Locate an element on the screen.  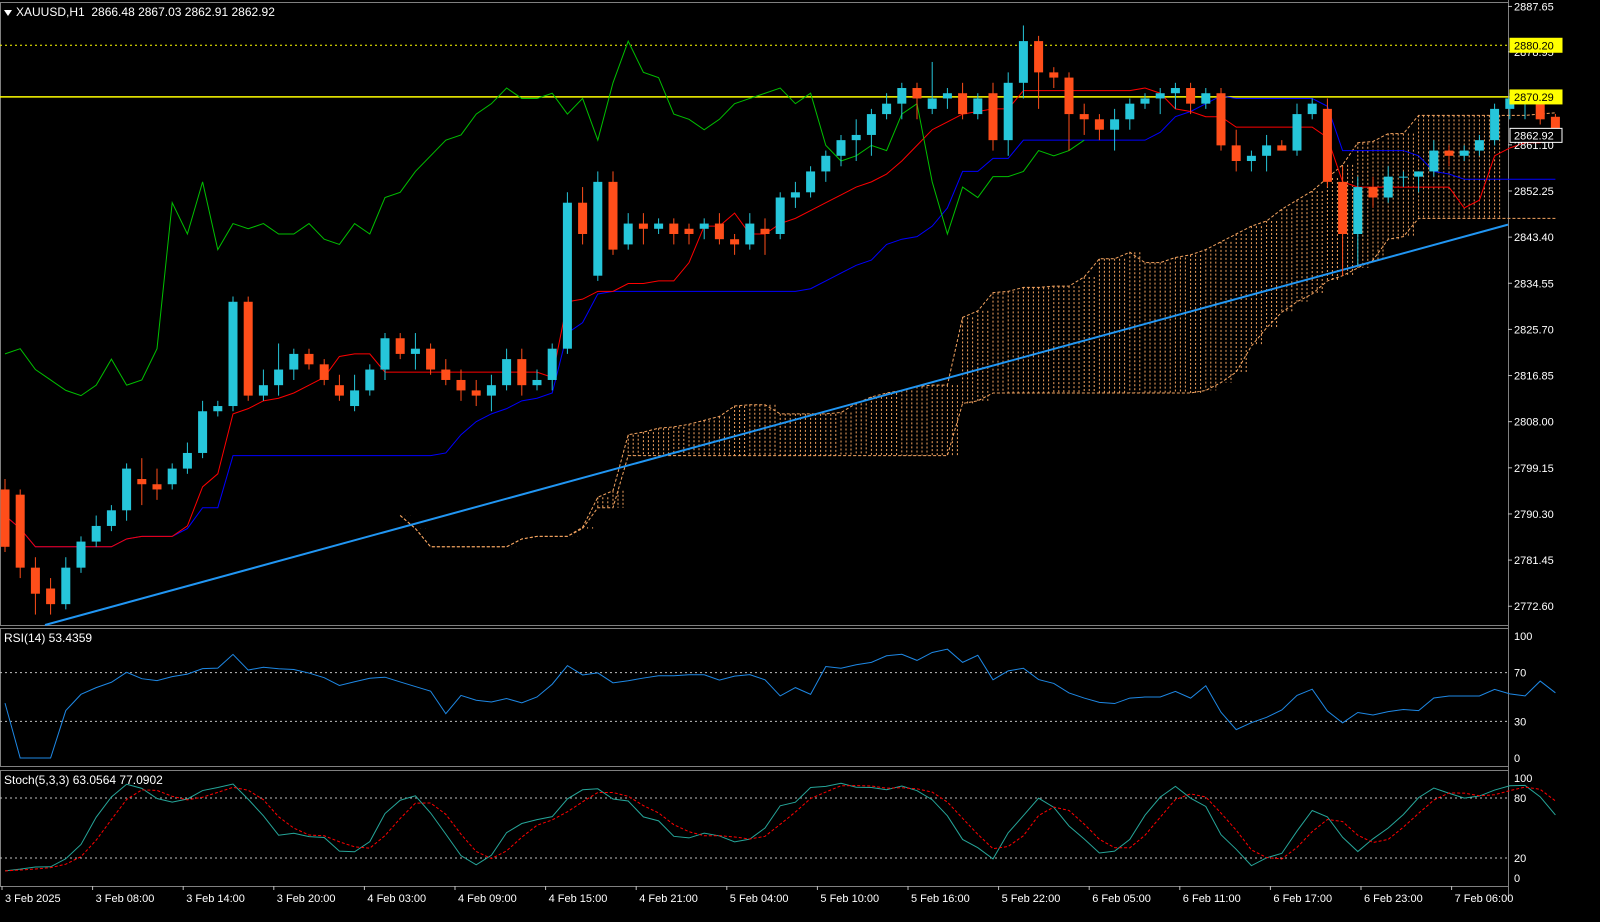
time-tick-label: 4 Feb 15:00 is located at coordinates (578, 899).